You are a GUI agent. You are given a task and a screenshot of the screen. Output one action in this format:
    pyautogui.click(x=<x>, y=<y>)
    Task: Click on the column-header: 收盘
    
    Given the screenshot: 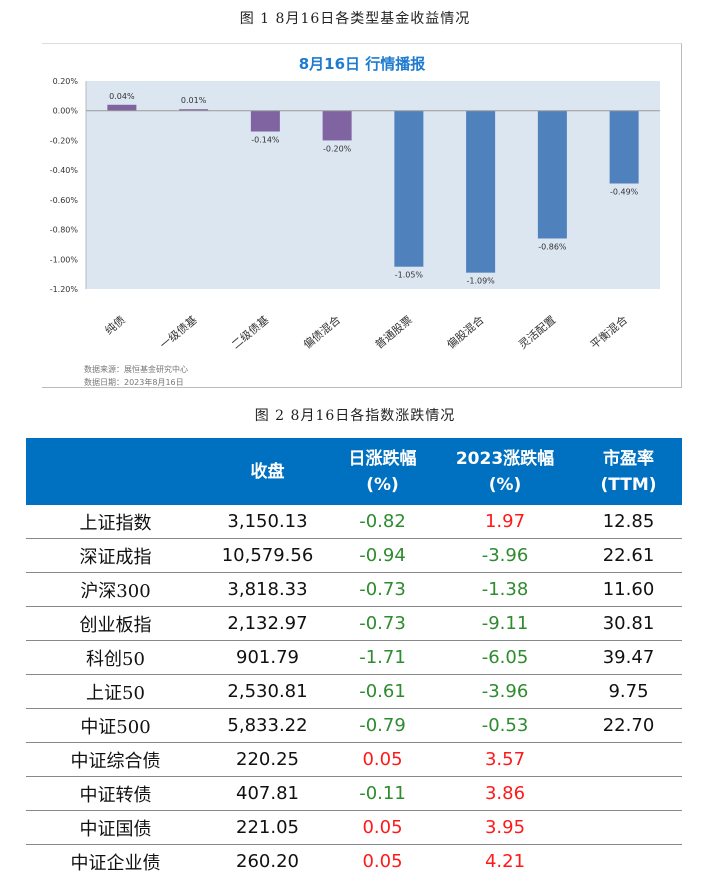 What is the action you would take?
    pyautogui.click(x=267, y=471)
    